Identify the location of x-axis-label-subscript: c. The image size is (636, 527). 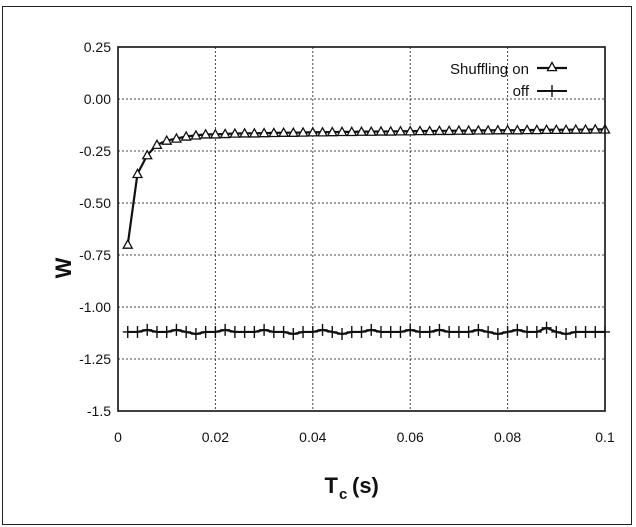
(343, 494).